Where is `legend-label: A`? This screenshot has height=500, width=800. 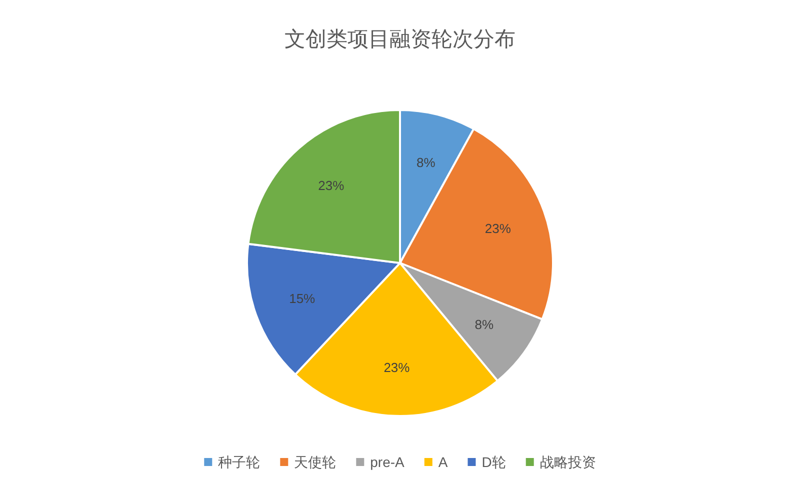 legend-label: A is located at coordinates (443, 462).